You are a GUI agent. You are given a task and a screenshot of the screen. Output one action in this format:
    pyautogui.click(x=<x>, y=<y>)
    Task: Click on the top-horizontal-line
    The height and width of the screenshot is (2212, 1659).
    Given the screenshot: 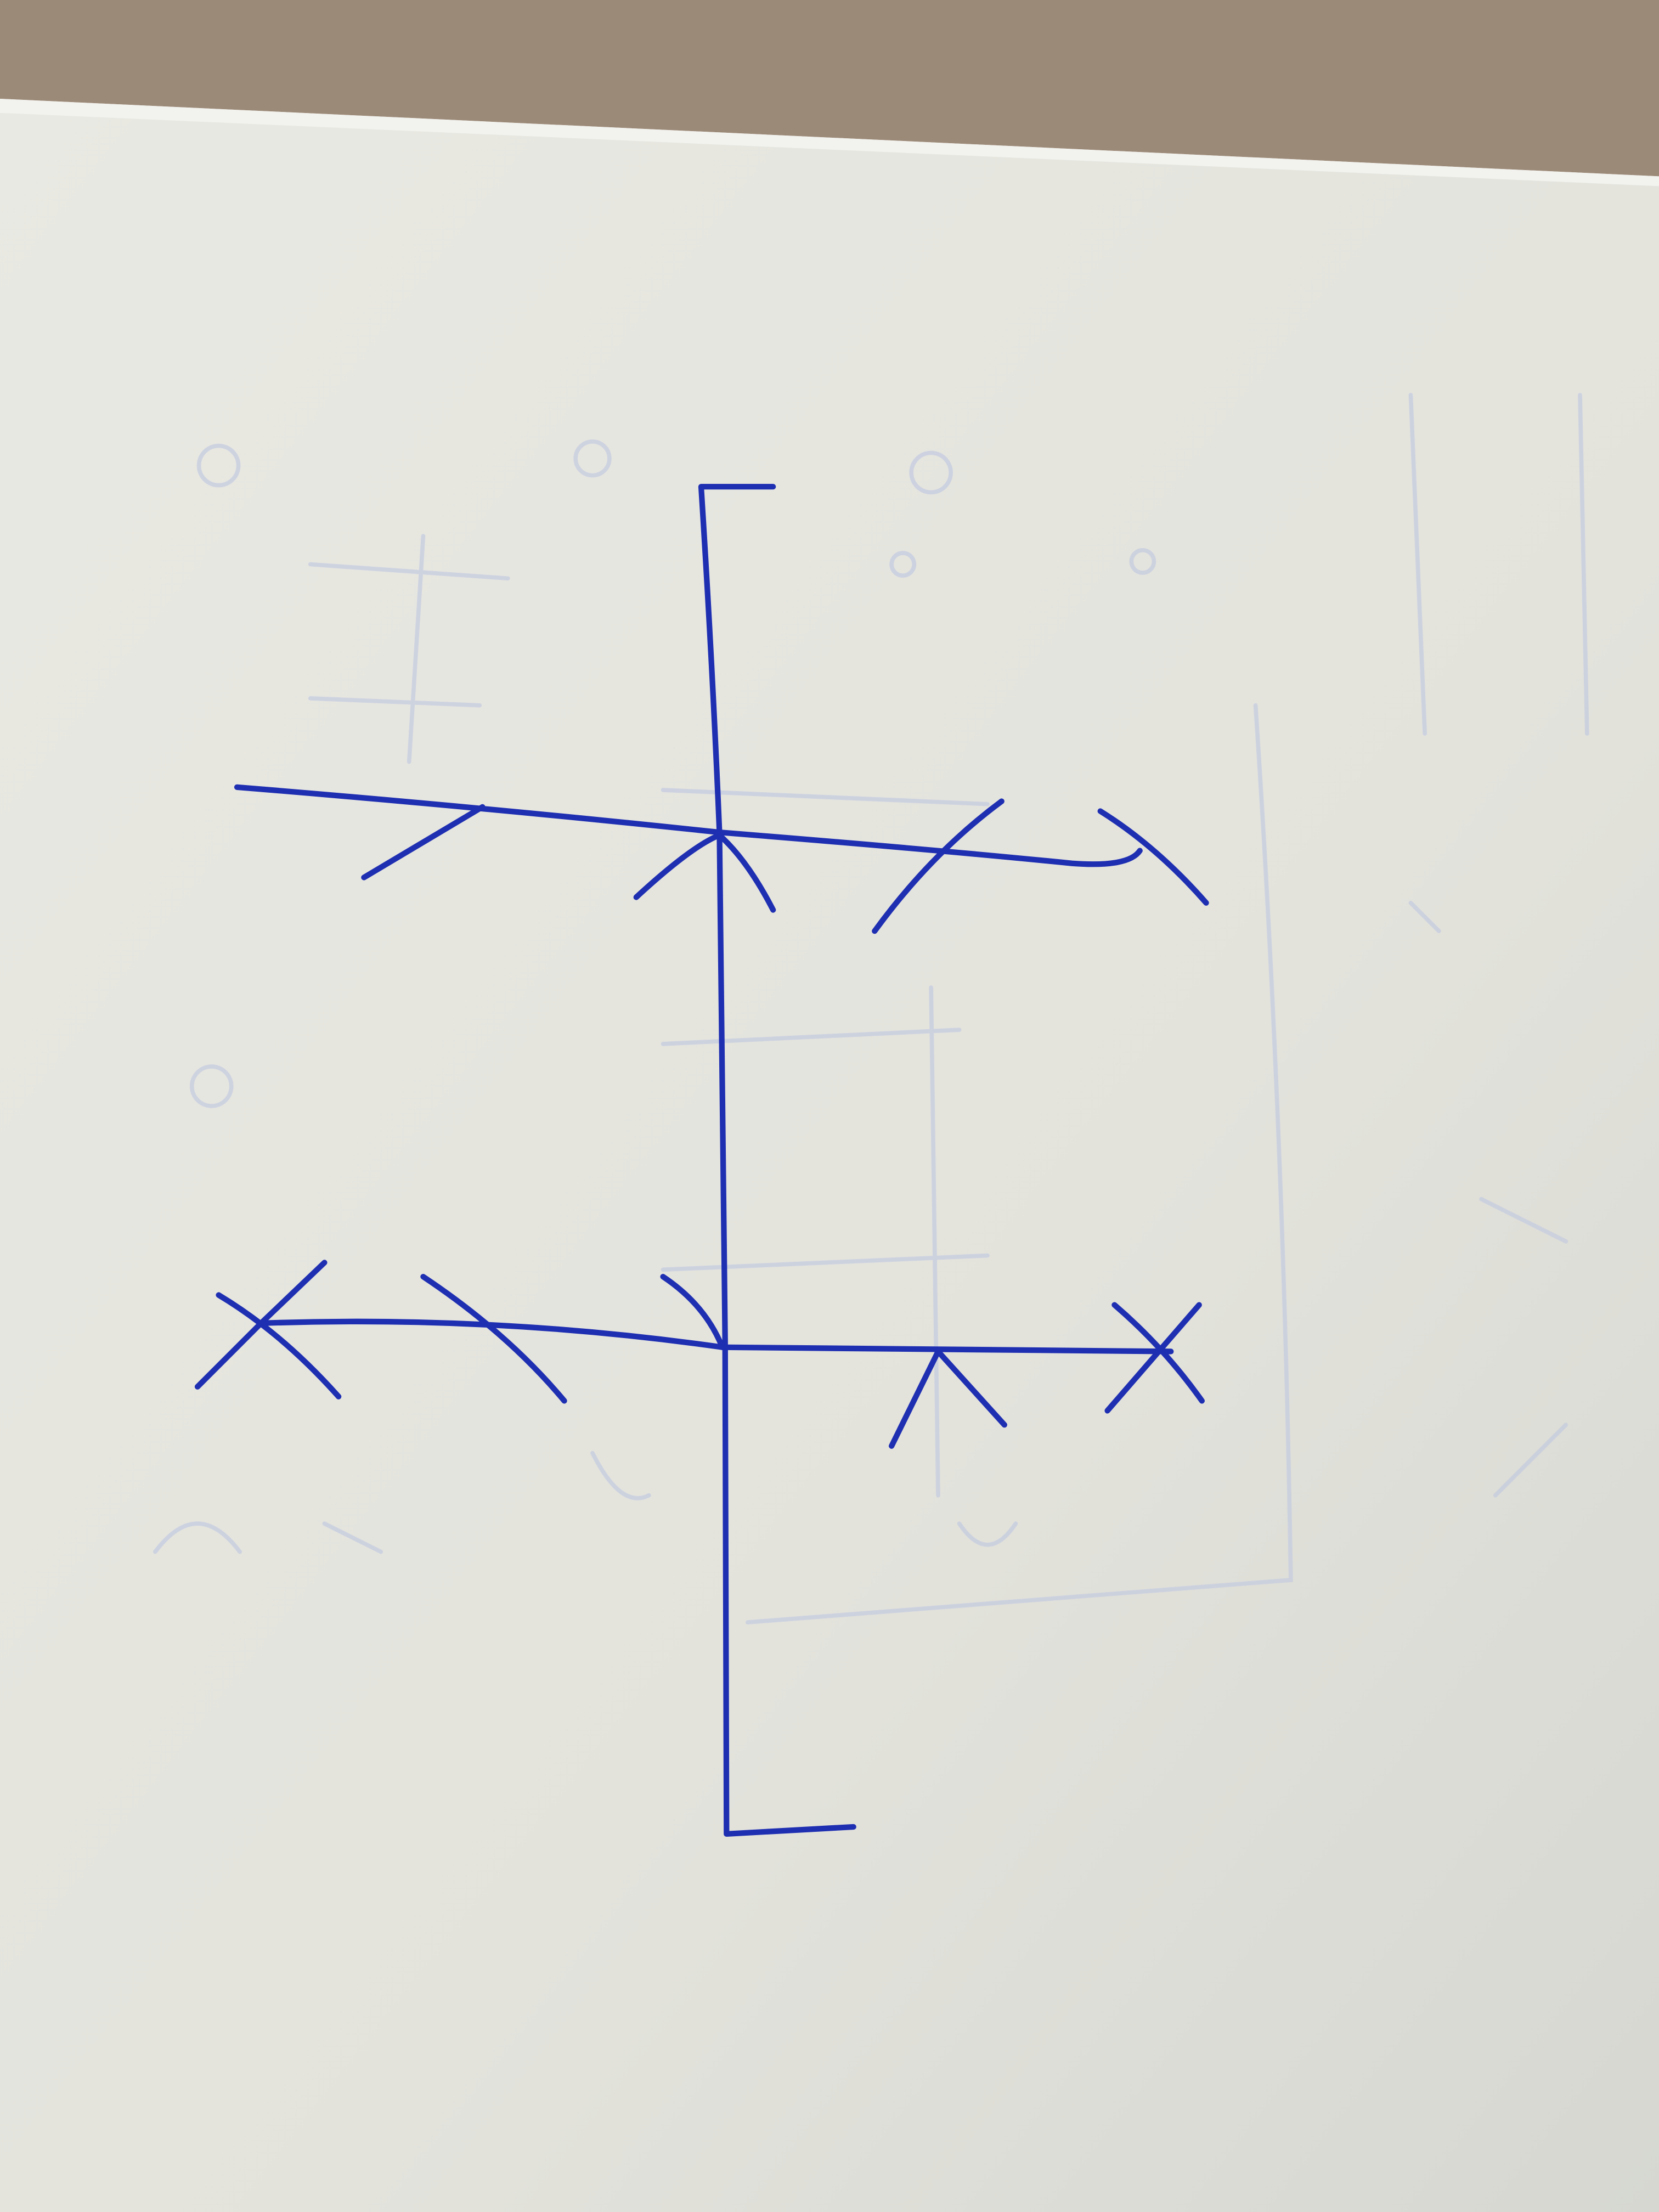 What is the action you would take?
    pyautogui.click(x=689, y=825)
    